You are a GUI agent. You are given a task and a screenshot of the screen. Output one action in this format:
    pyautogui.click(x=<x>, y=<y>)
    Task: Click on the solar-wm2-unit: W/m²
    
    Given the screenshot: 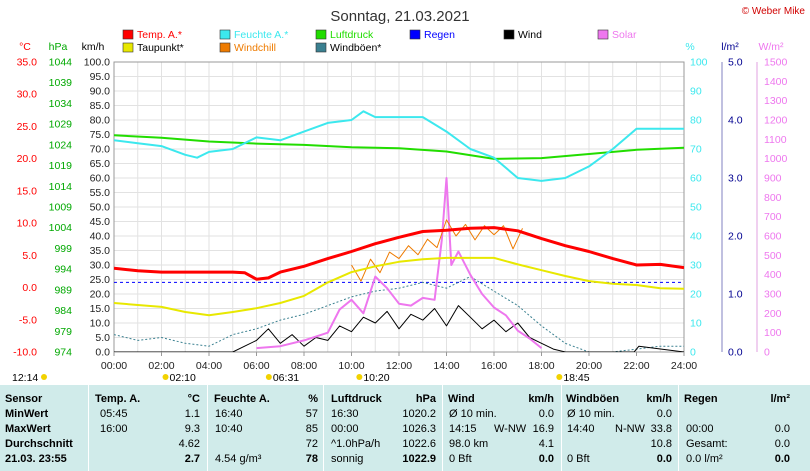 What is the action you would take?
    pyautogui.click(x=771, y=47)
    